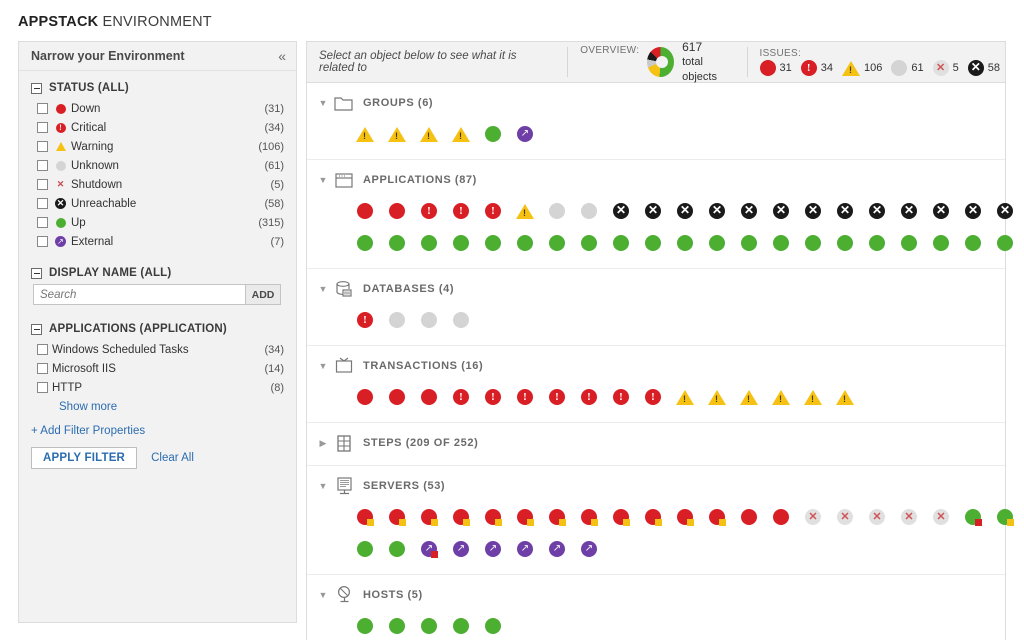 This screenshot has height=640, width=1024. What do you see at coordinates (157, 184) in the screenshot?
I see `status-filter-row: ✕ Shutdown (5)` at bounding box center [157, 184].